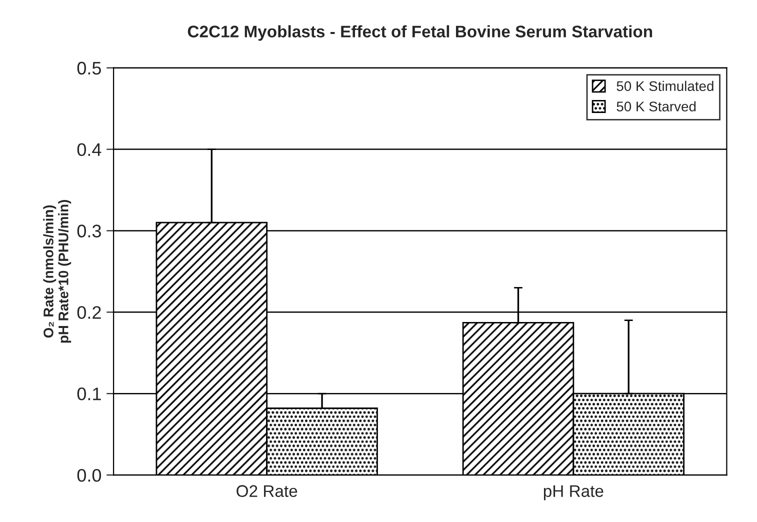 This screenshot has height=522, width=757. What do you see at coordinates (665, 86) in the screenshot?
I see `legend-label: 50 K Stimulated` at bounding box center [665, 86].